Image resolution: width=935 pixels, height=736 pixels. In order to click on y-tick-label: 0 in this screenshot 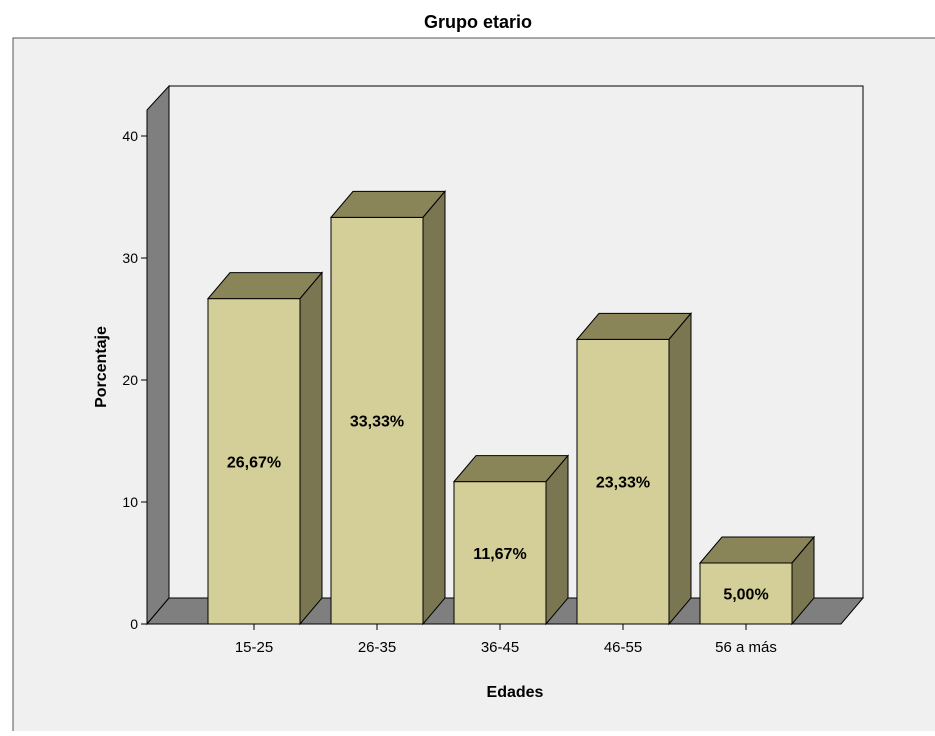, I will do `click(134, 624)`.